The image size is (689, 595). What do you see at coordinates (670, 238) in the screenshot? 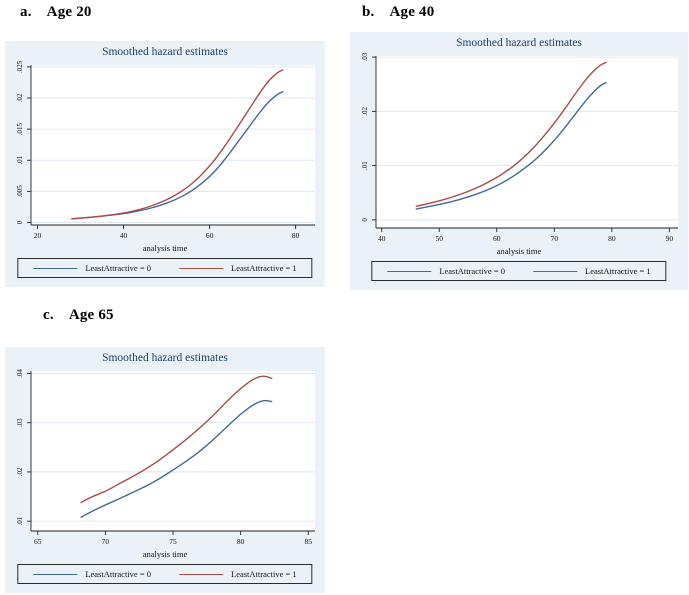
I see `x-tick-label: 90` at bounding box center [670, 238].